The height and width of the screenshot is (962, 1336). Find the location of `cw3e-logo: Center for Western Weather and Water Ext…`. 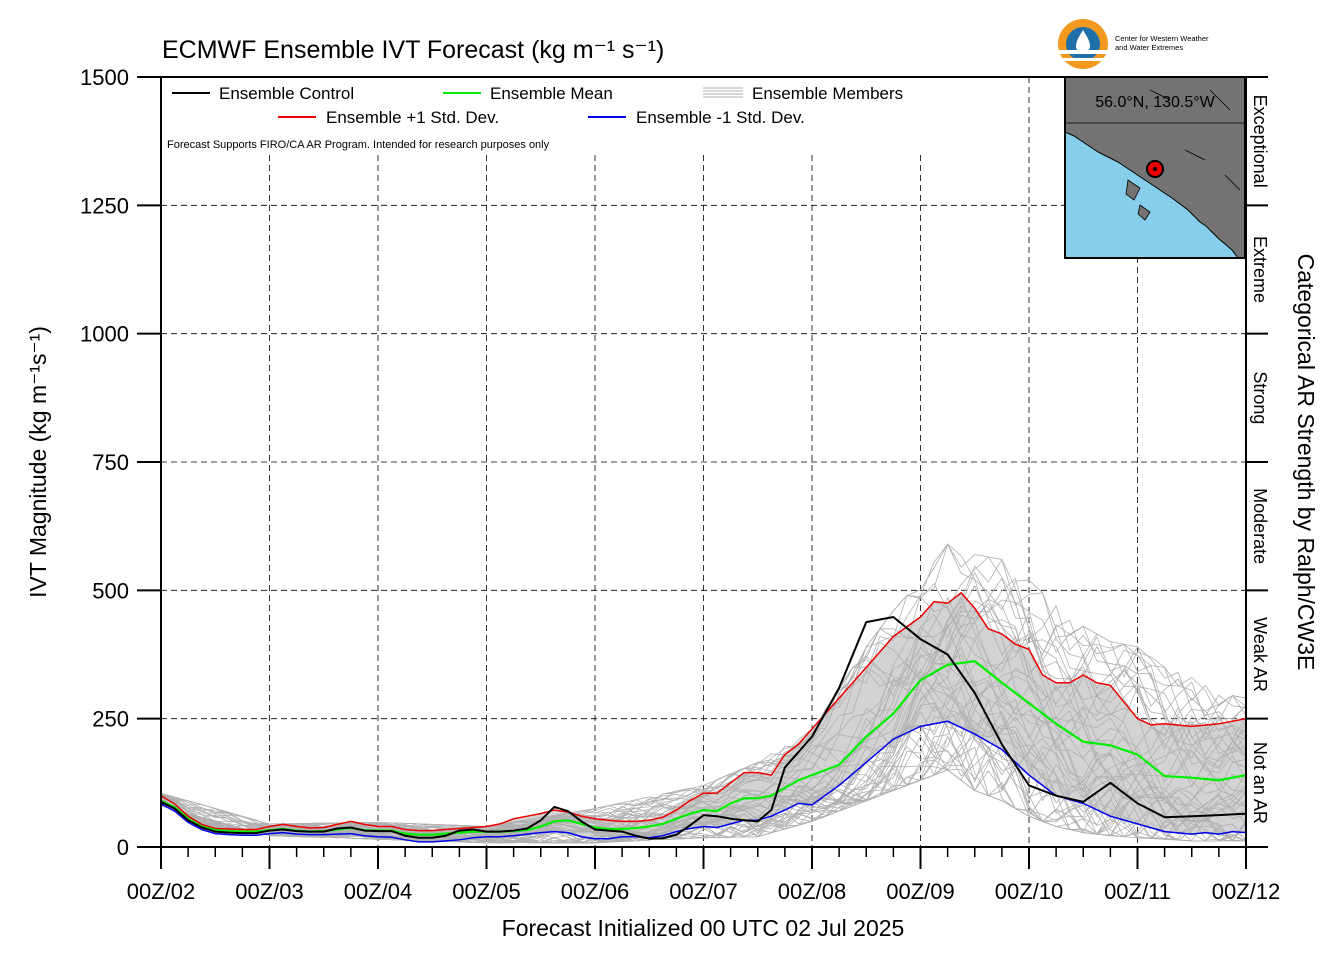

cw3e-logo: Center for Western Weather and Water Ext… is located at coordinates (1133, 44).